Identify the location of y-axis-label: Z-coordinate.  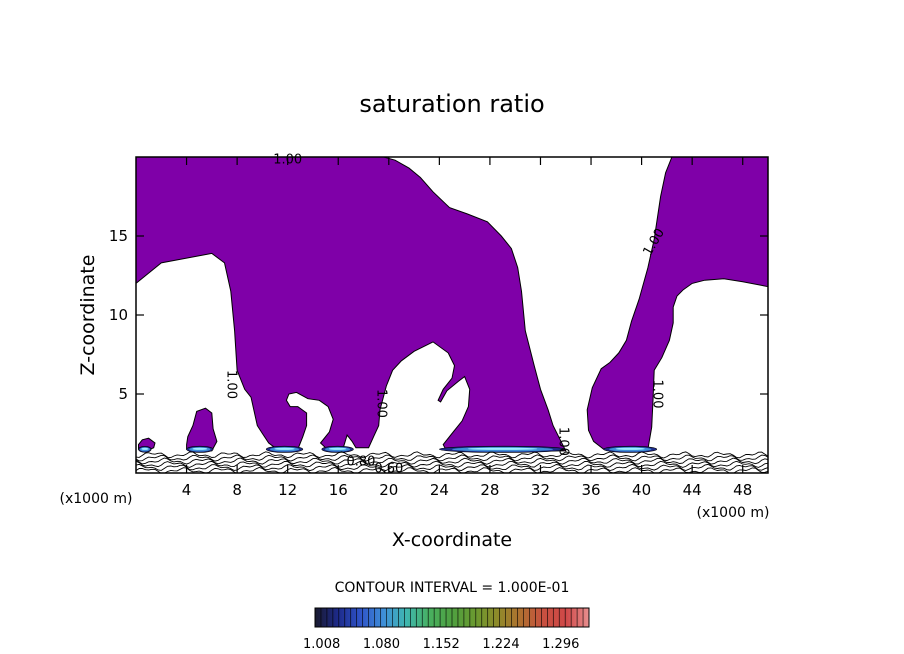
(88, 315).